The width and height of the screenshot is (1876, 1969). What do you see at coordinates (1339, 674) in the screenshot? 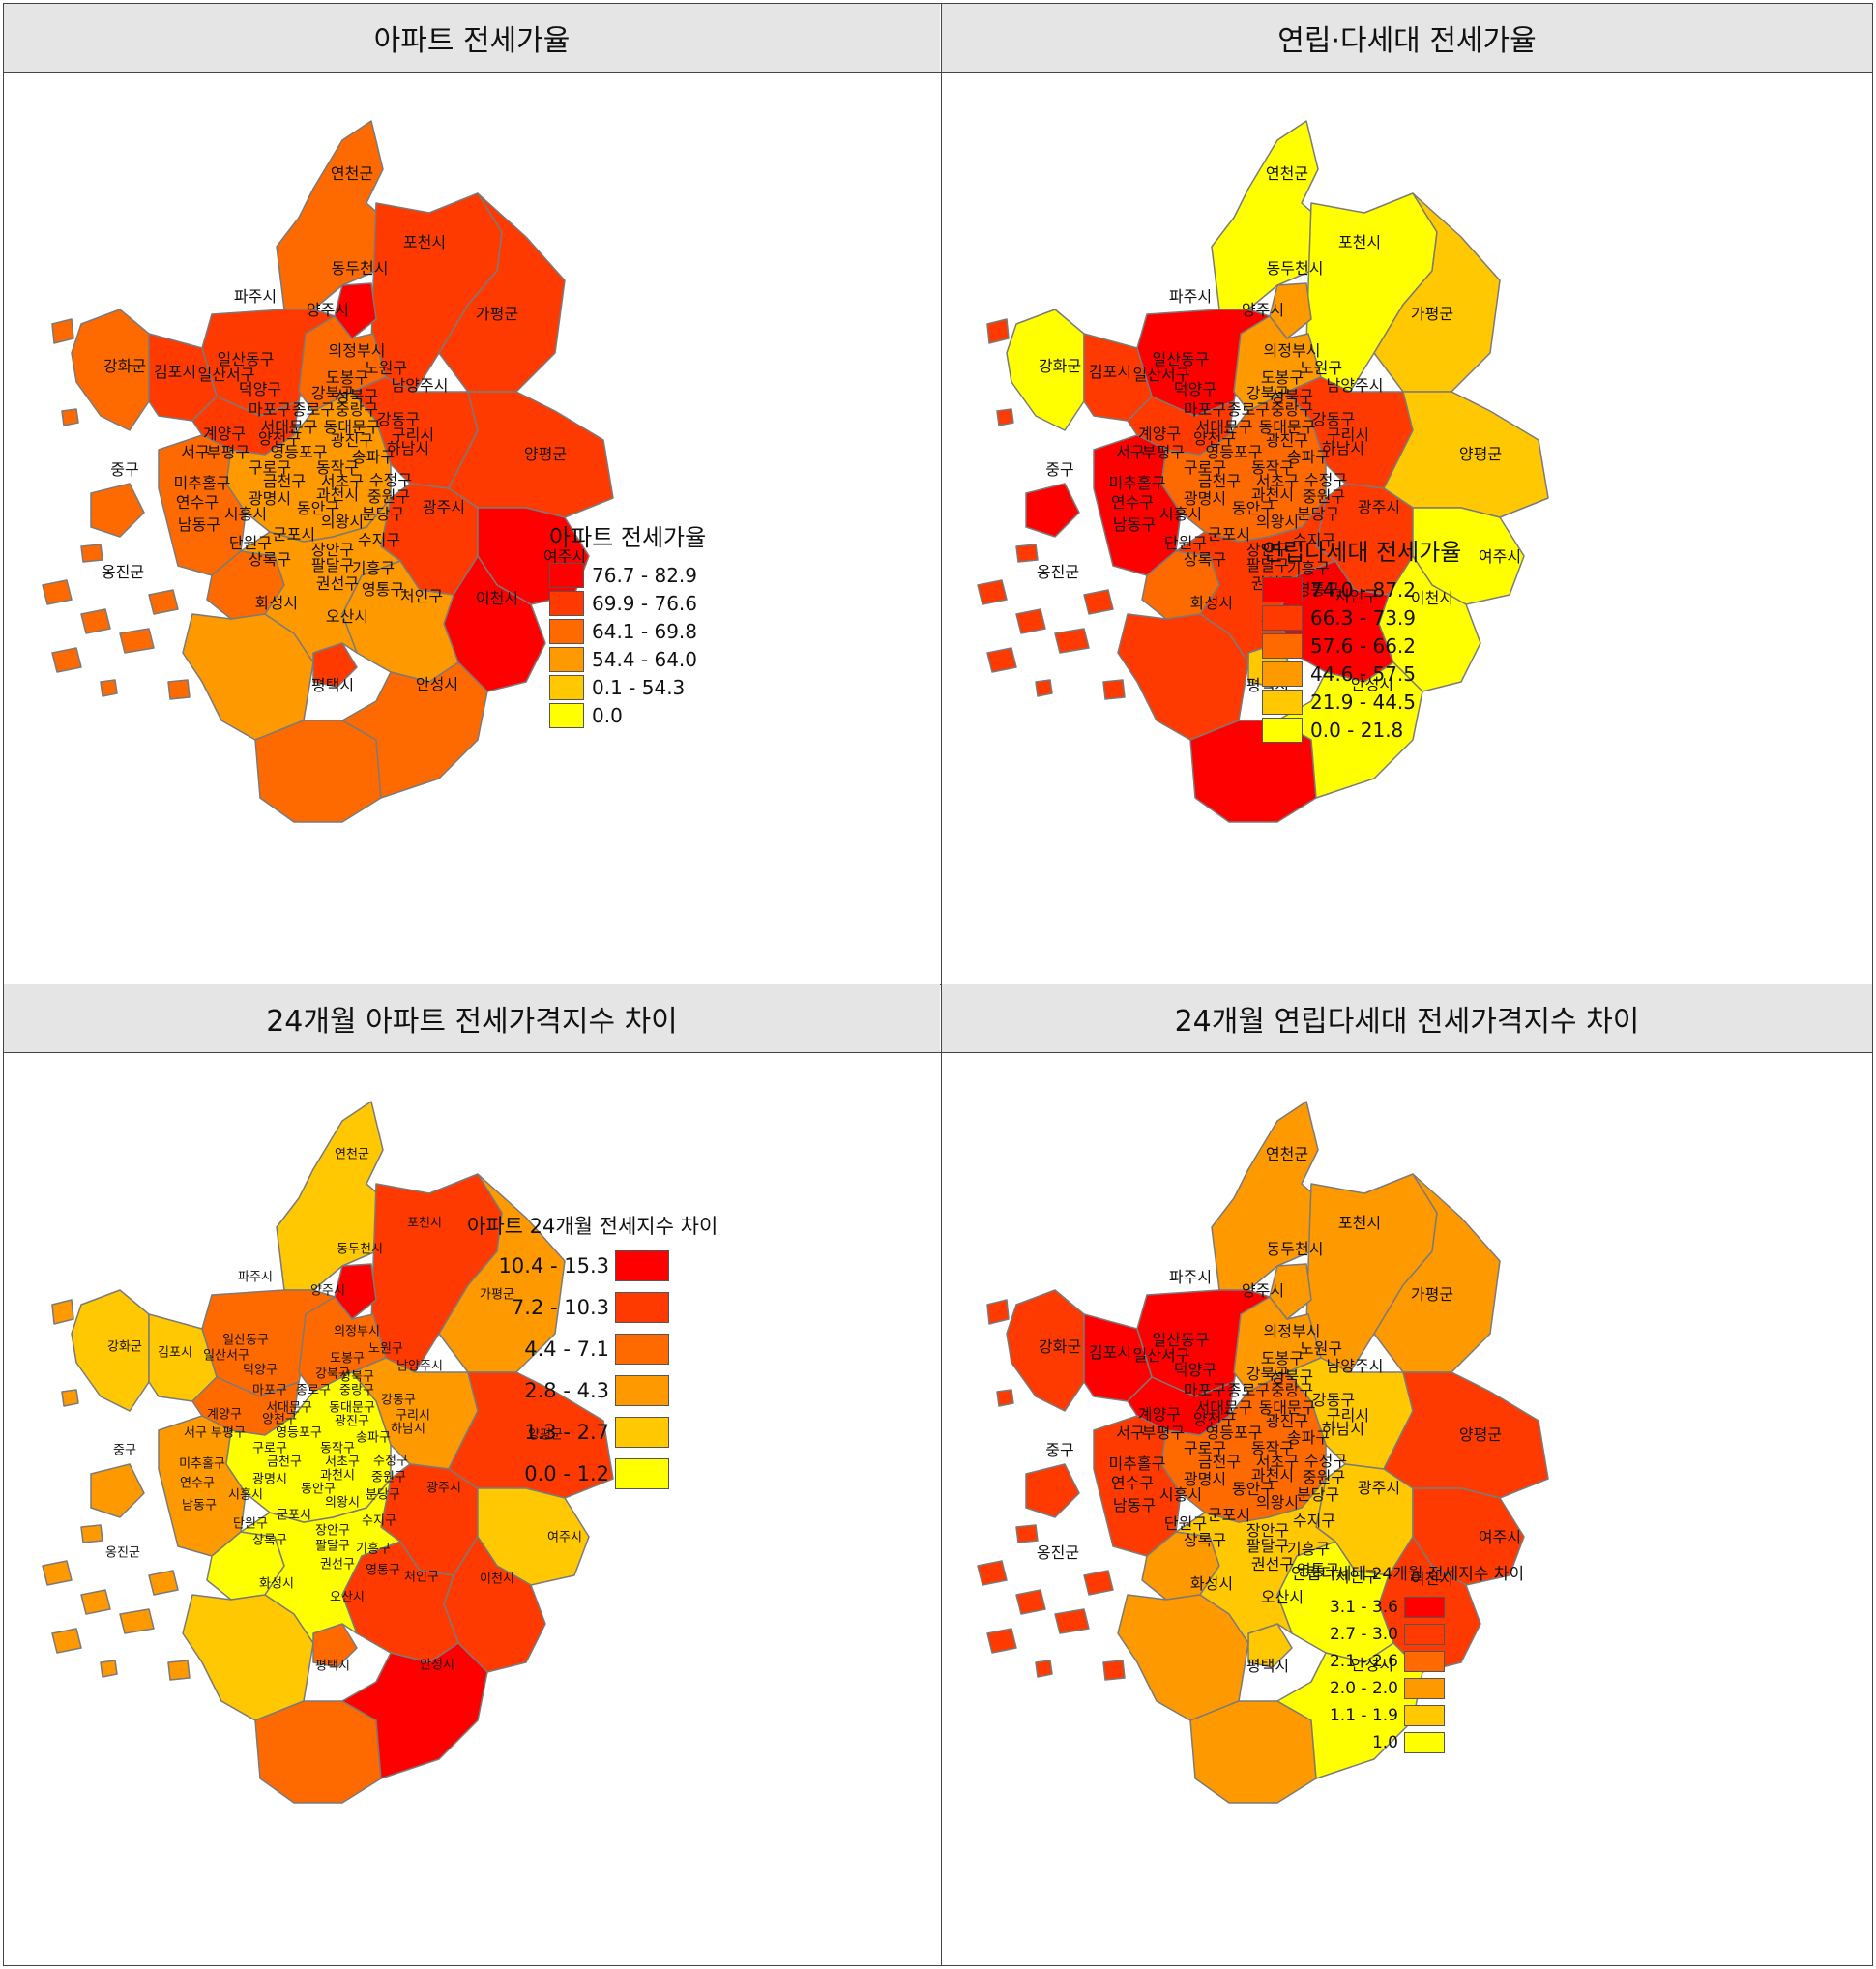
I see `legend-item: 44.6 - 57.5` at bounding box center [1339, 674].